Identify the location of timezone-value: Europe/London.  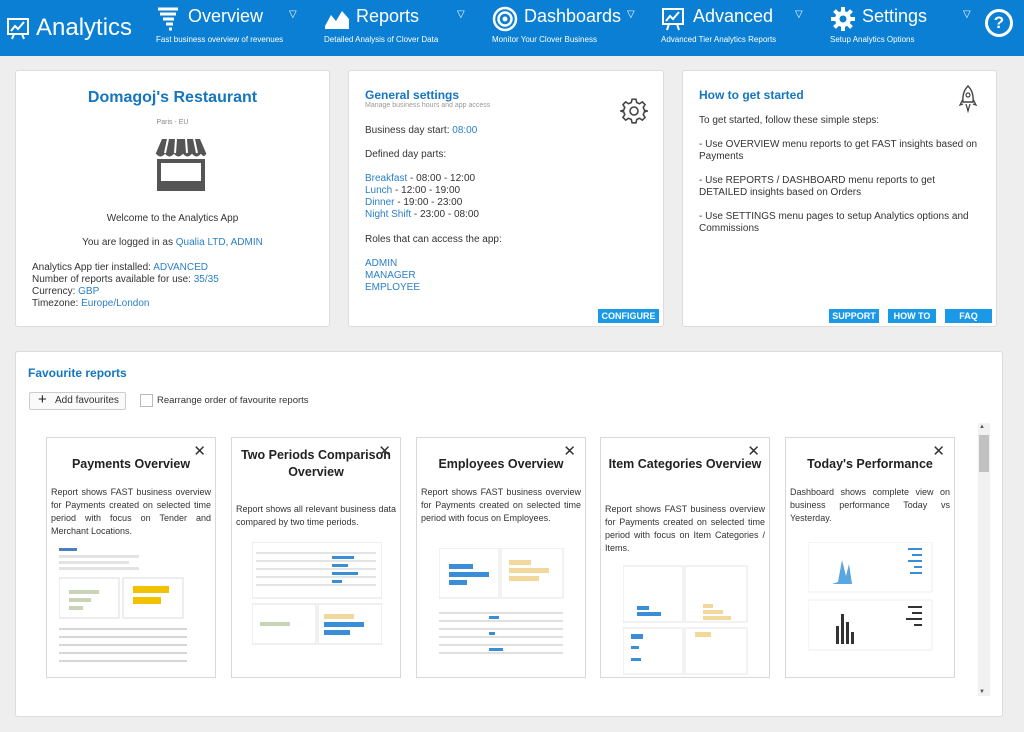
(115, 303).